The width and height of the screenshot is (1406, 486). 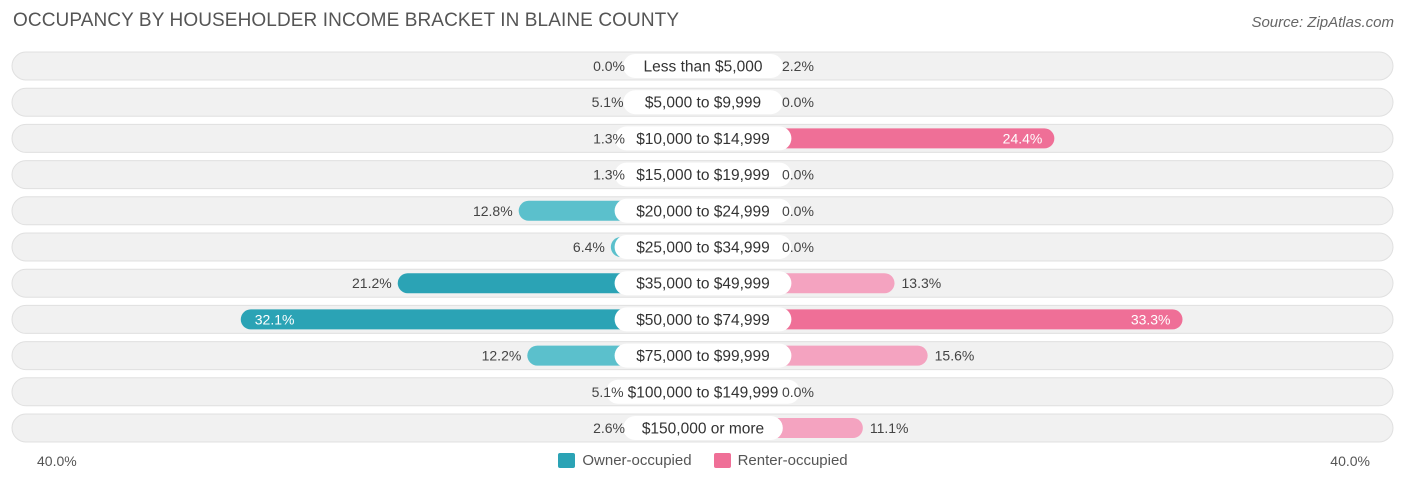 I want to click on axis-right-label: 40.0%, so click(x=1350, y=461).